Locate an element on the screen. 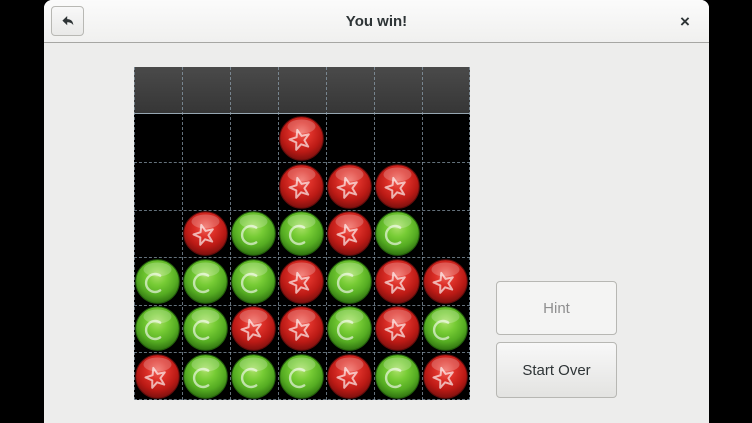  page-title: You win! is located at coordinates (376, 21).